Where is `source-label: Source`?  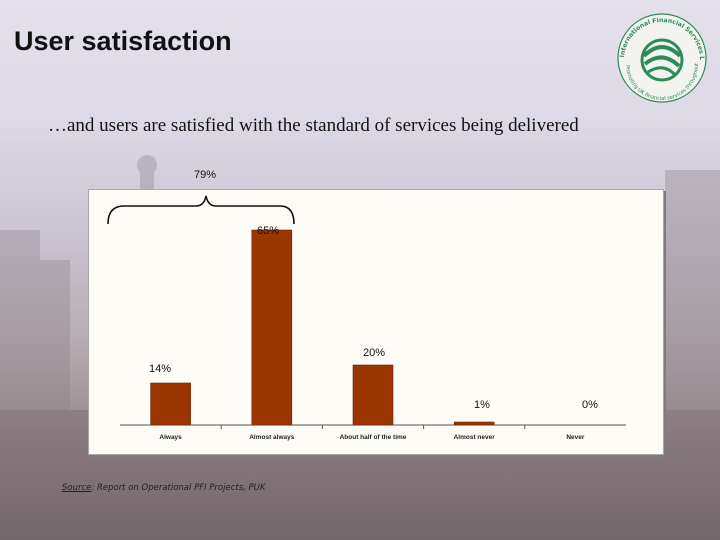
source-label: Source is located at coordinates (77, 488).